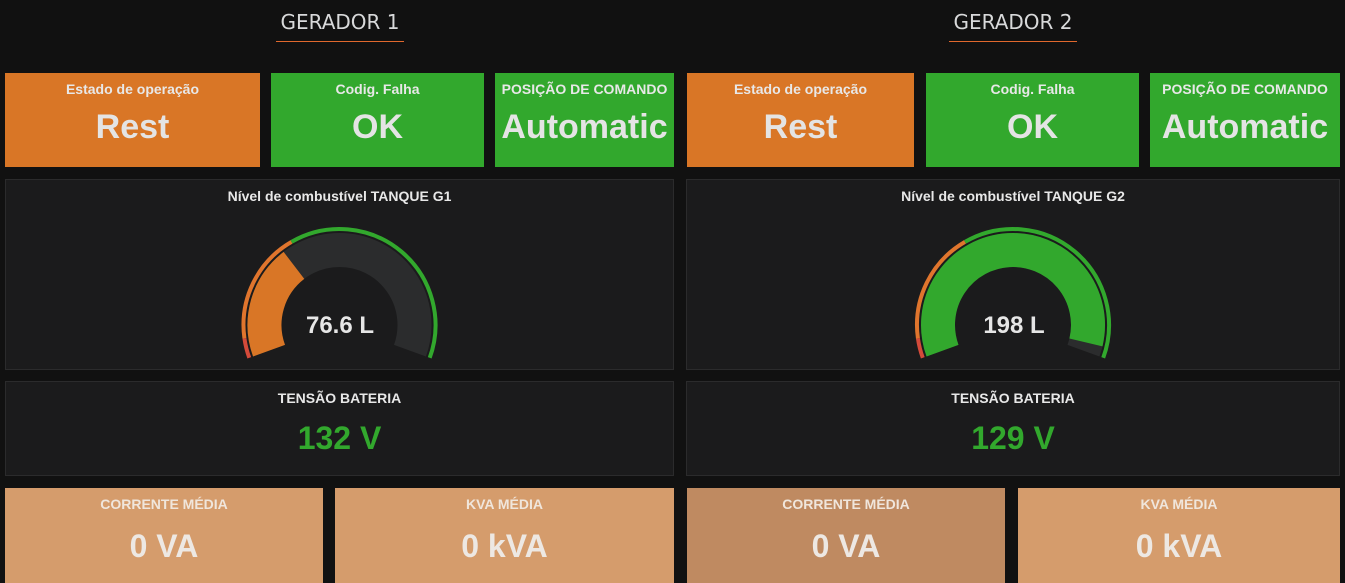 The height and width of the screenshot is (583, 1345). I want to click on average-current-panel-g1: CORRENTE MÉDIA 0 VA, so click(164, 535).